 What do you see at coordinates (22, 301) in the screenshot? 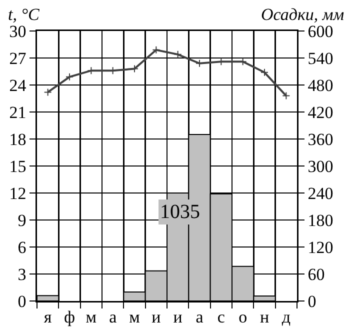
I see `y-tick-label: 0` at bounding box center [22, 301].